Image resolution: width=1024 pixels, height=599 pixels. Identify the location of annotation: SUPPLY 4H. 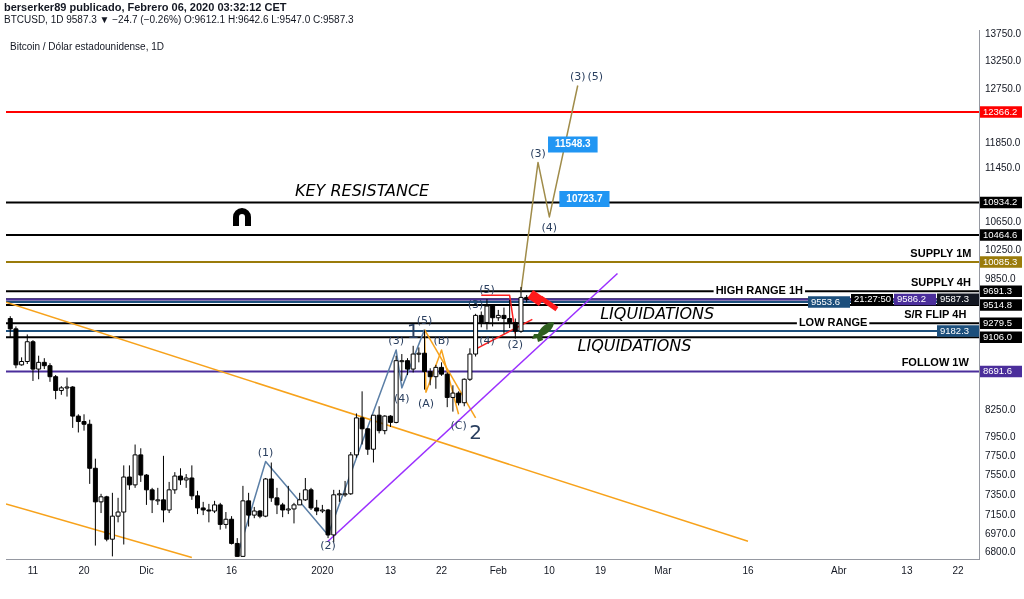
(940, 281).